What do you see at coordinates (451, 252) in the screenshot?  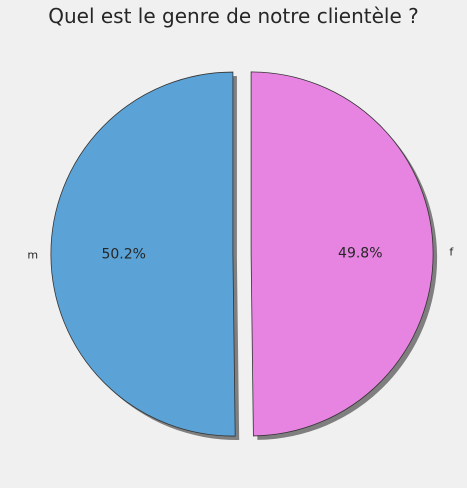 I see `pie-category-label-f: f` at bounding box center [451, 252].